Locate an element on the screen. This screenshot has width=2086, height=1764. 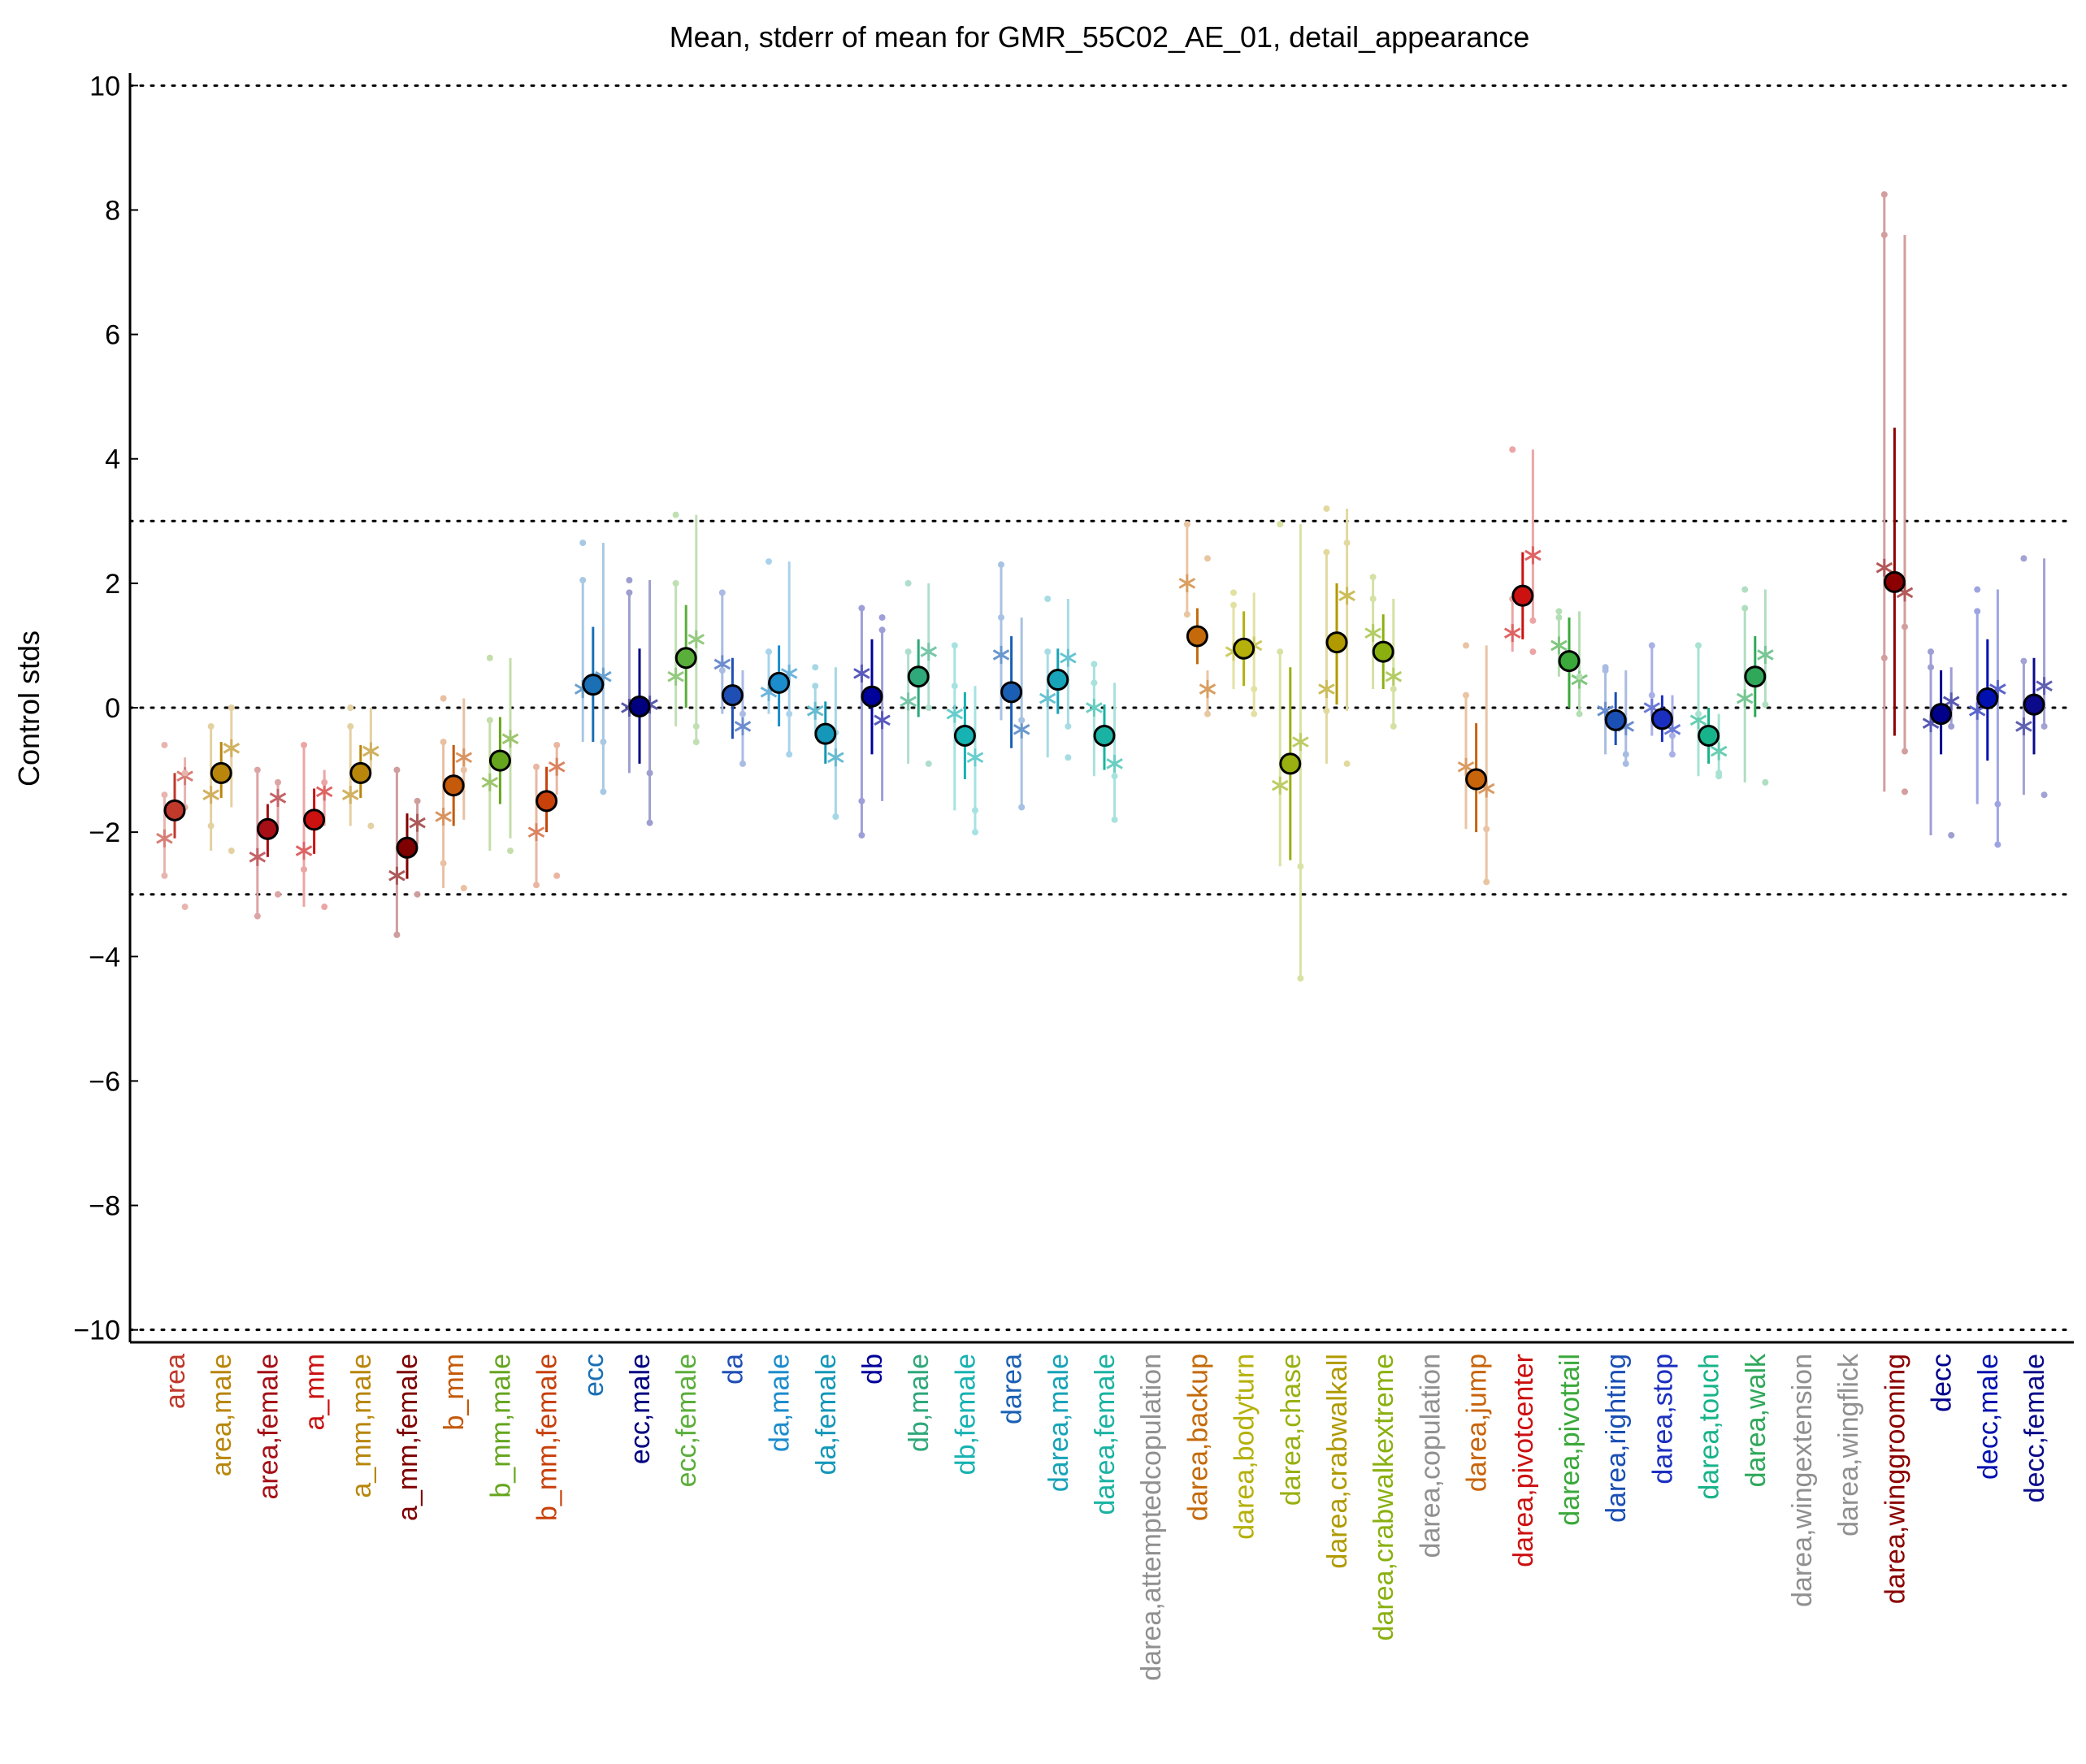
x-tick-label: da is located at coordinates (733, 1369).